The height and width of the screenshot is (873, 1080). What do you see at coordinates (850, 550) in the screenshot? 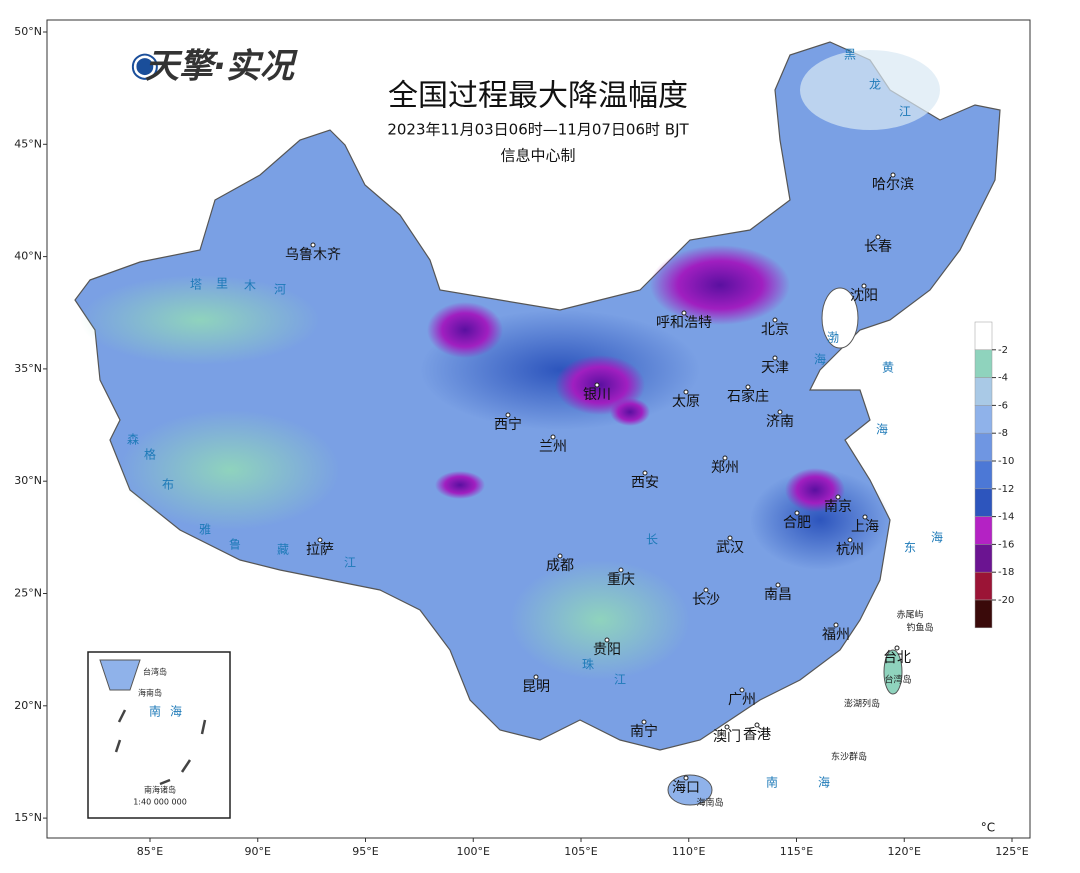
I see `city-label: 杭州` at bounding box center [850, 550].